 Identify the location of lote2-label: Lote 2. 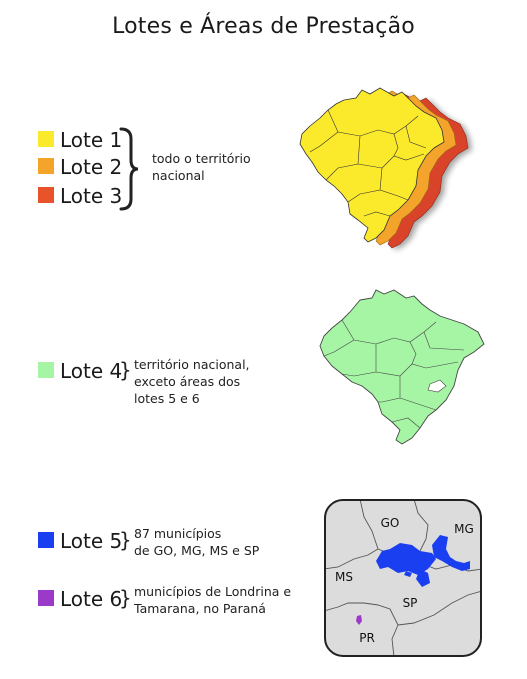
(91, 167).